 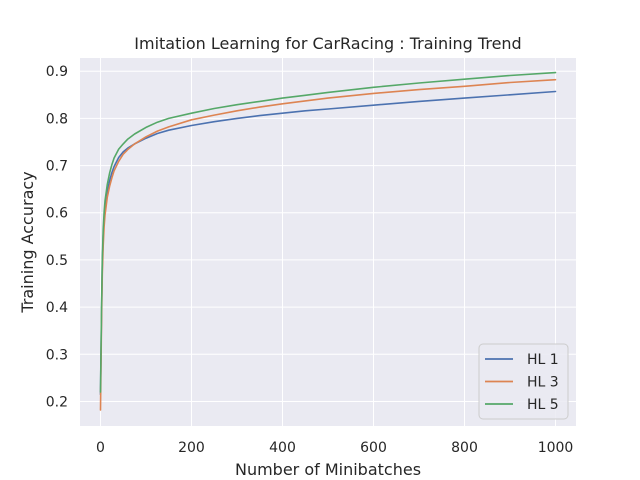 What do you see at coordinates (57, 72) in the screenshot?
I see `y-tick-label: 0.9` at bounding box center [57, 72].